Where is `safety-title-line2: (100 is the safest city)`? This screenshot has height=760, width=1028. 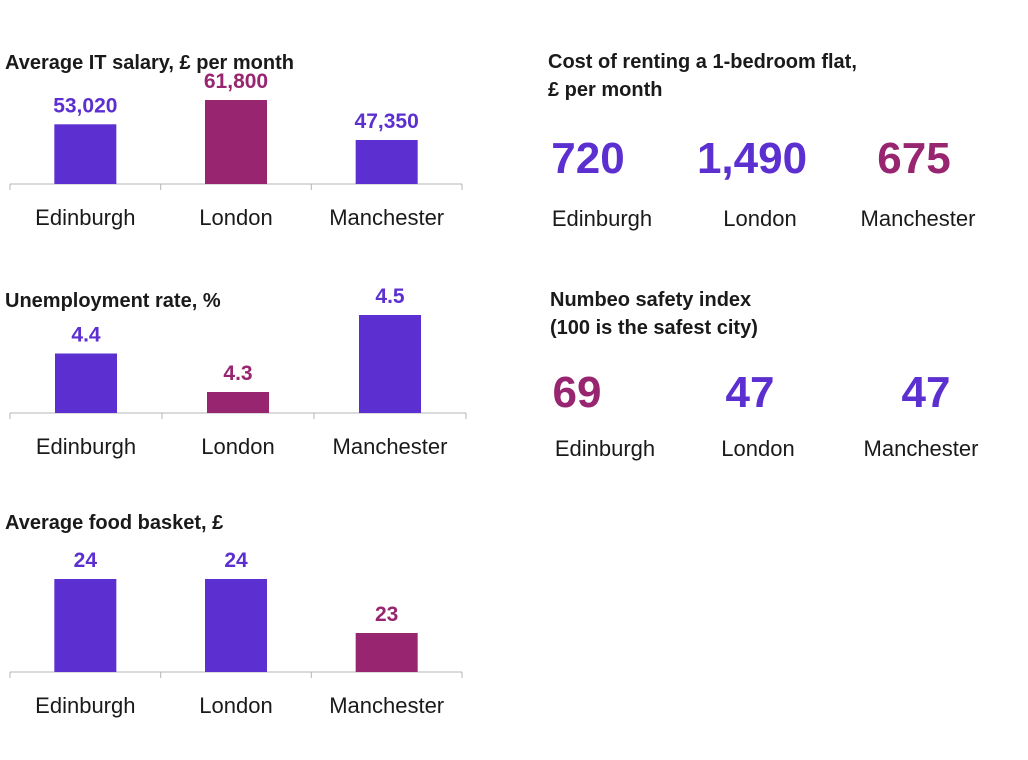 safety-title-line2: (100 is the safest city) is located at coordinates (654, 328).